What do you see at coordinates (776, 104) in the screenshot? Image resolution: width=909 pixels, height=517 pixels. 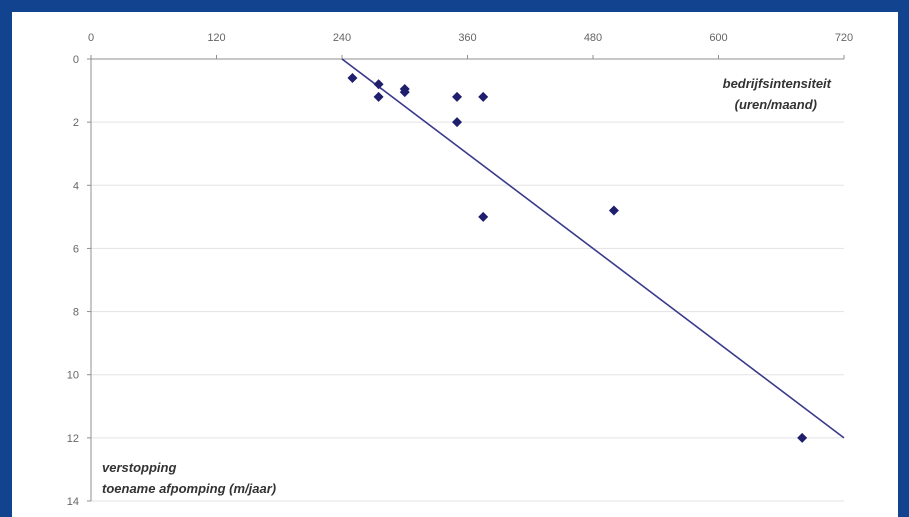 I see `annotation-uren-maand: (uren/maand)` at bounding box center [776, 104].